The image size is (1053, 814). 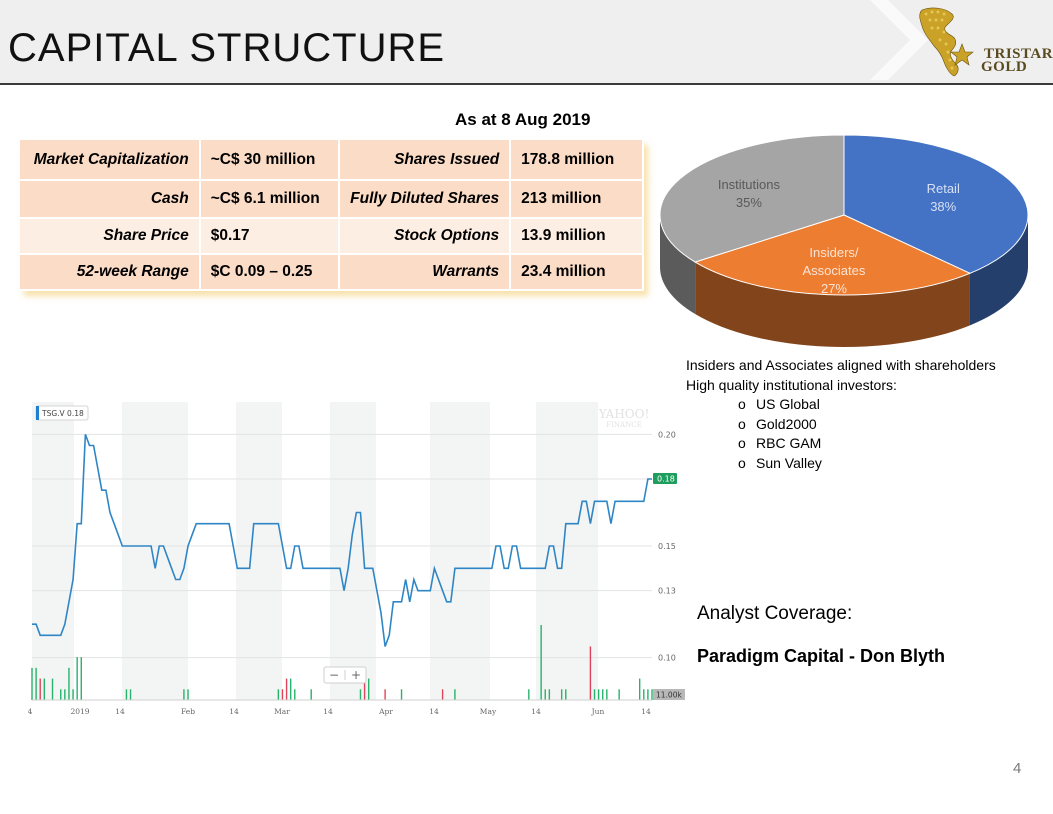 What do you see at coordinates (425, 236) in the screenshot?
I see `row-label: Stock Options` at bounding box center [425, 236].